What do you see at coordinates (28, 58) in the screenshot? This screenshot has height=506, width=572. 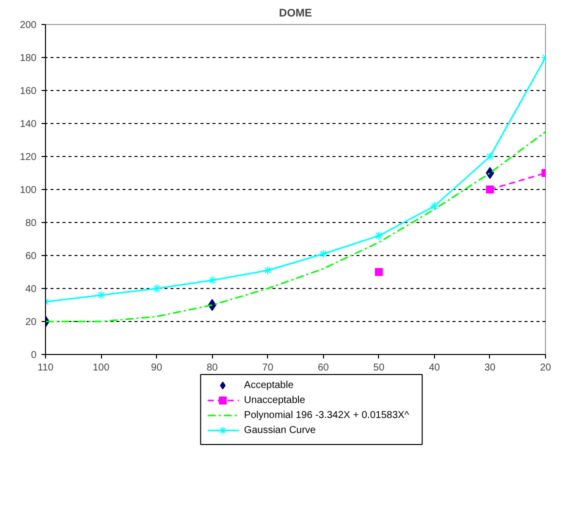 I see `y-tick-label: 180` at bounding box center [28, 58].